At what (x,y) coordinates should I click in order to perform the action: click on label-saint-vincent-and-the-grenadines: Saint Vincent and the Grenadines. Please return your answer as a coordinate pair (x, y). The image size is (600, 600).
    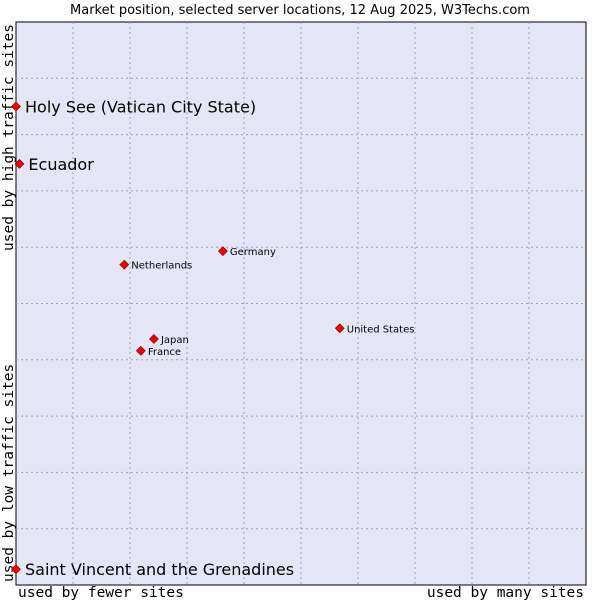
    Looking at the image, I should click on (159, 569).